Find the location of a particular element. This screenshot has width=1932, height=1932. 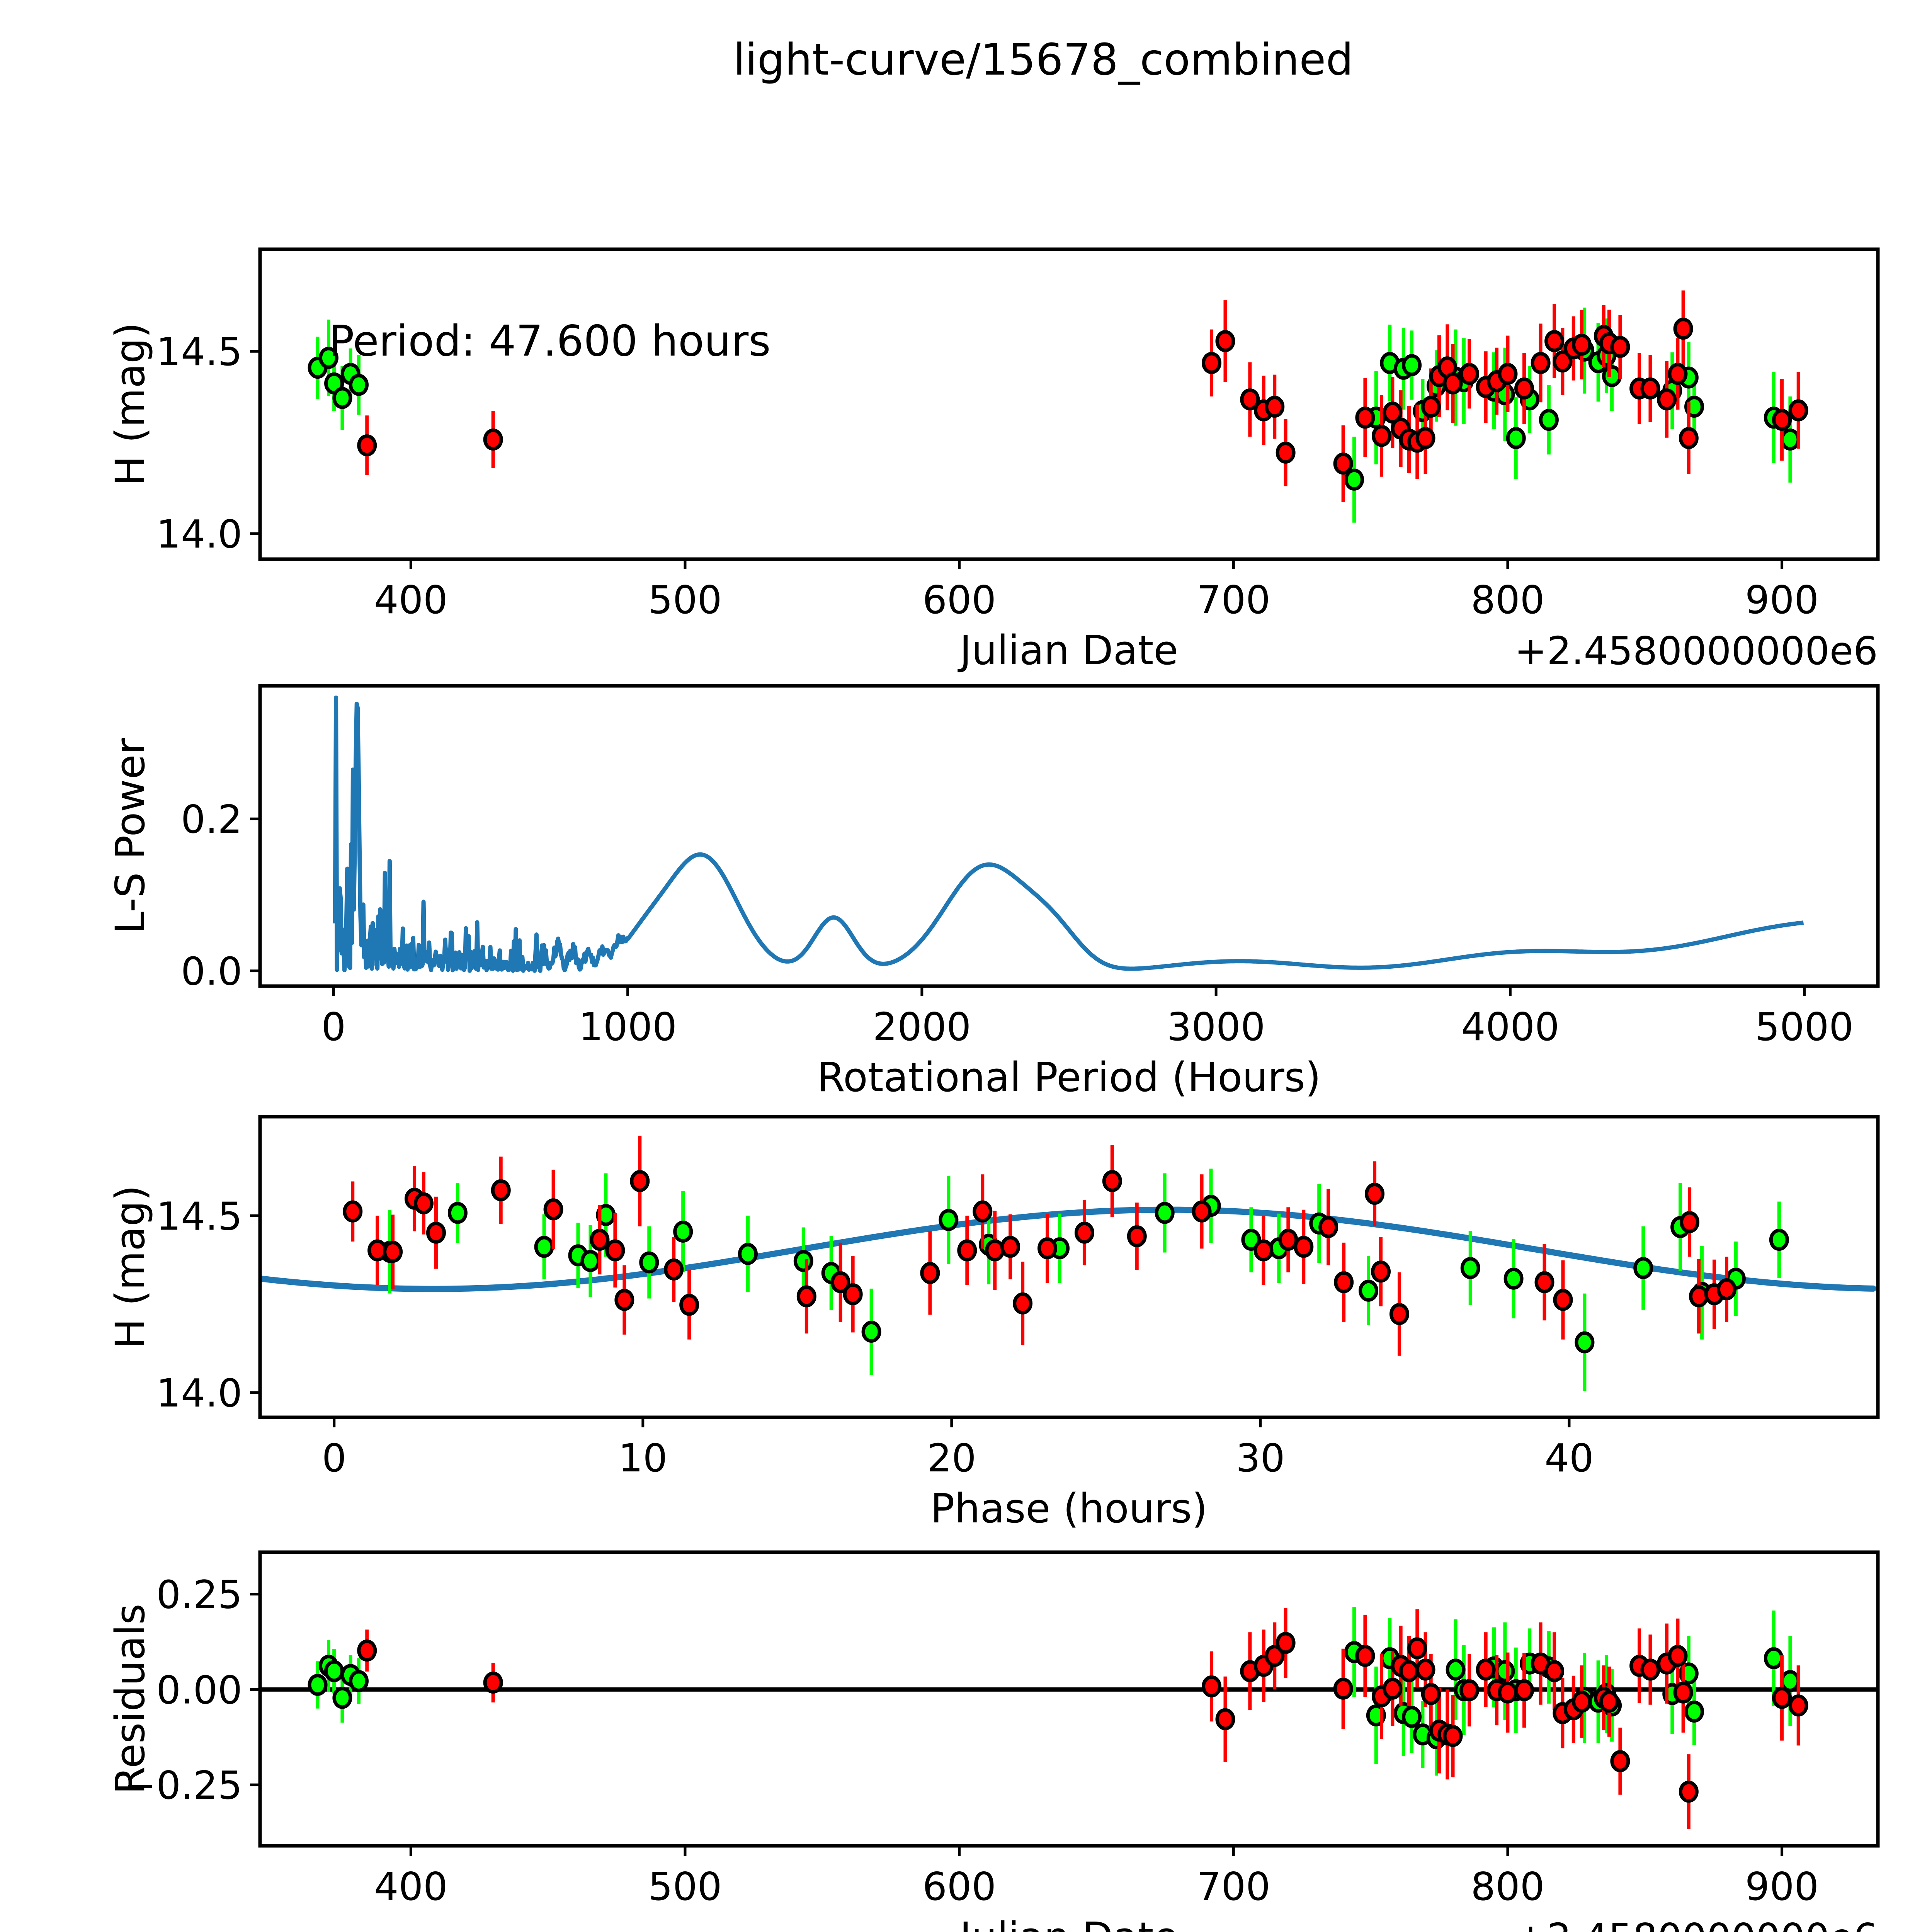

y-axis-label: Residuals is located at coordinates (130, 1699).